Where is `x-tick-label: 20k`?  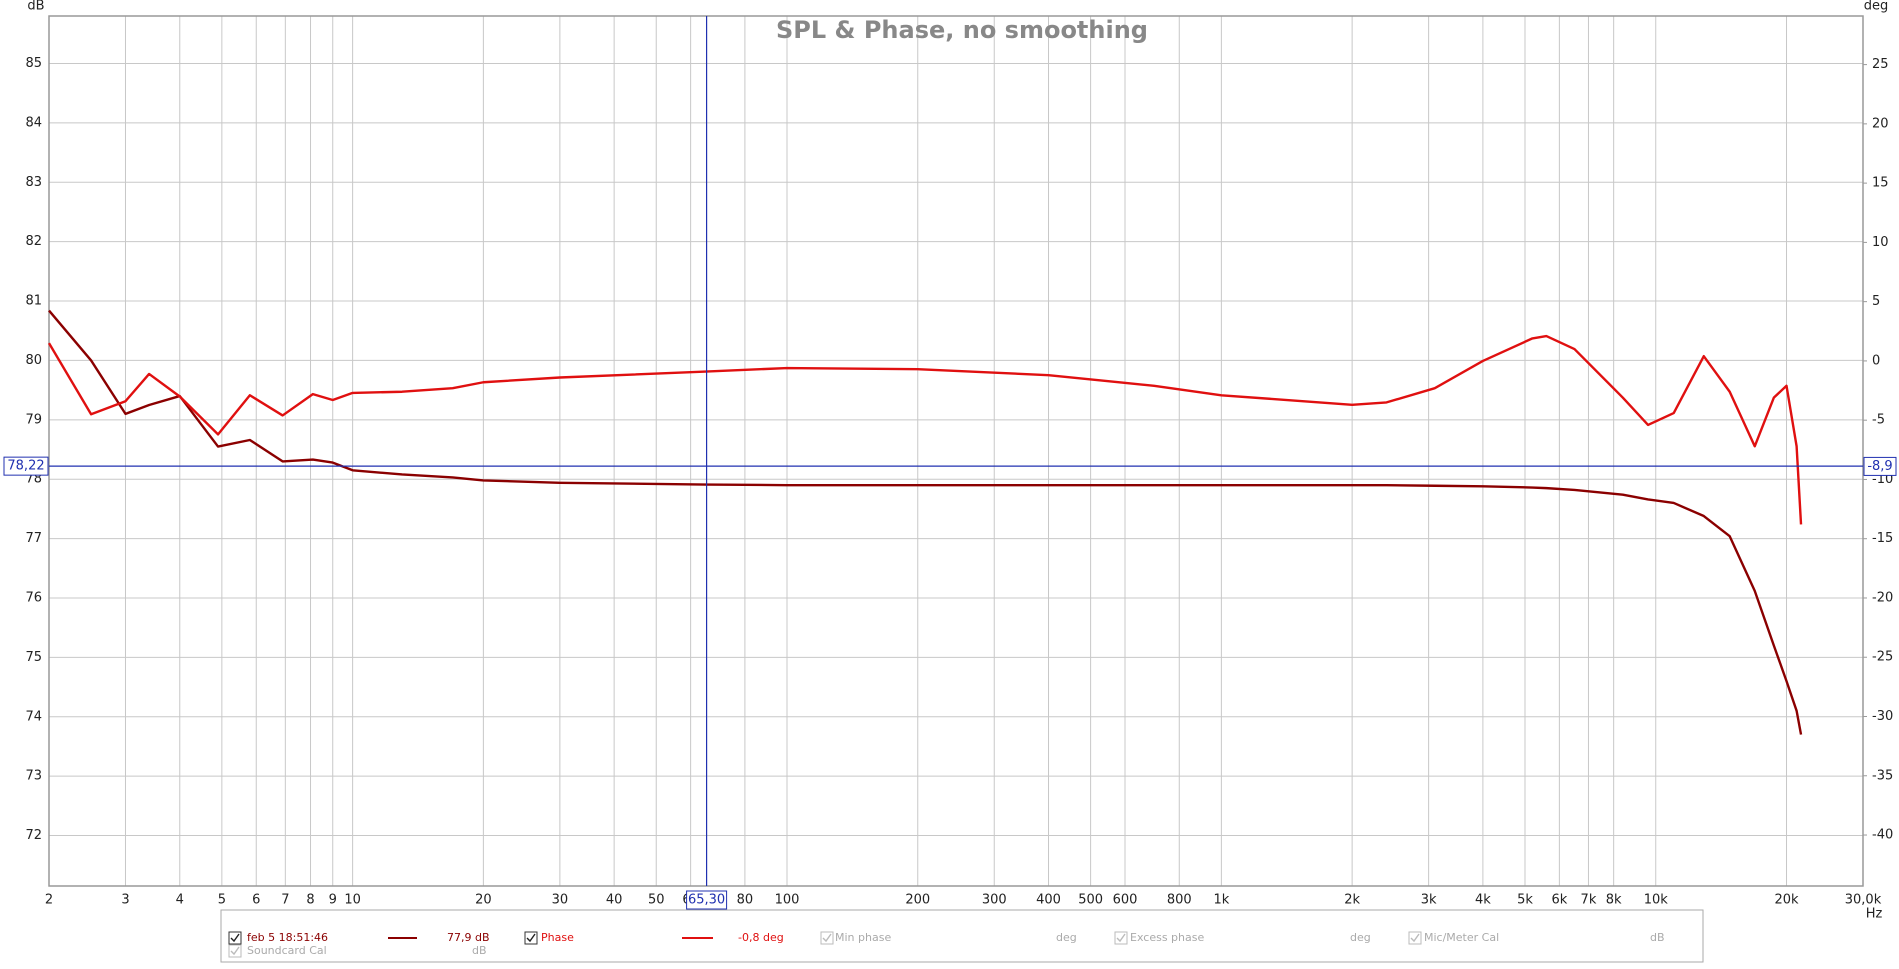
x-tick-label: 20k is located at coordinates (1786, 900).